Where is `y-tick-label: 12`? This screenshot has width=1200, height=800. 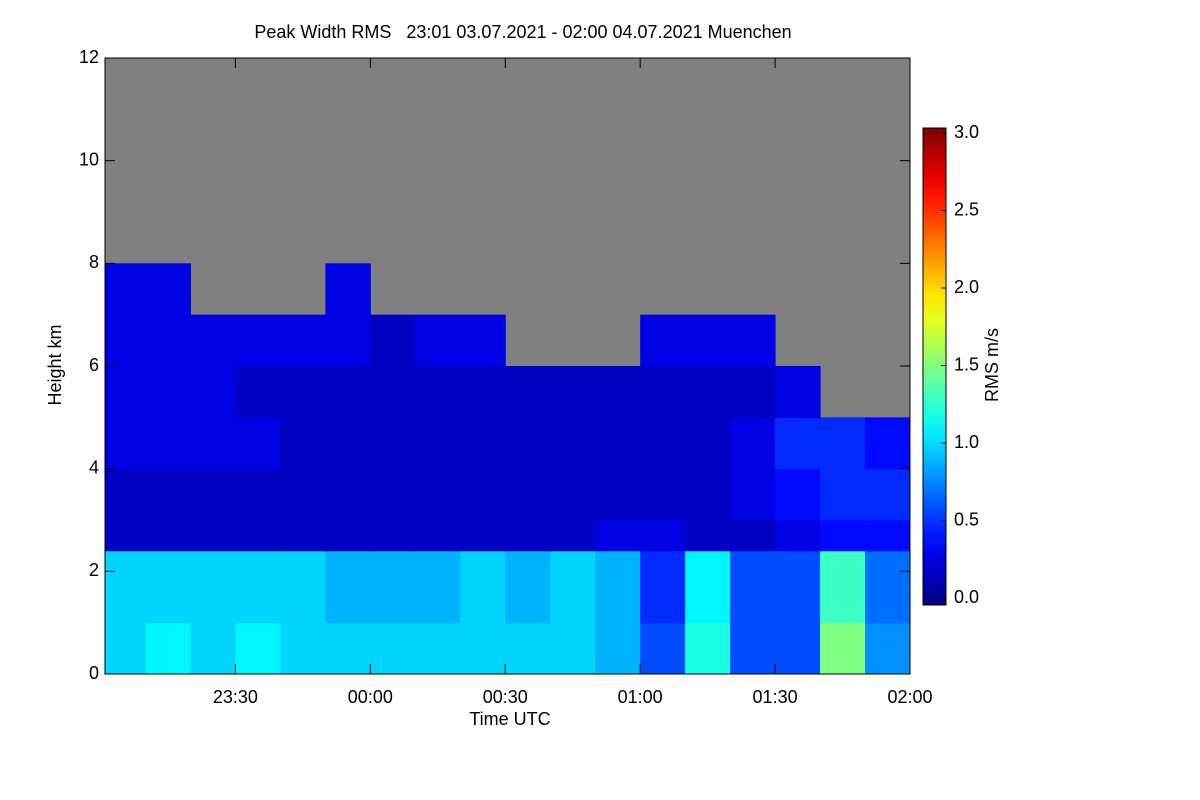
y-tick-label: 12 is located at coordinates (89, 57).